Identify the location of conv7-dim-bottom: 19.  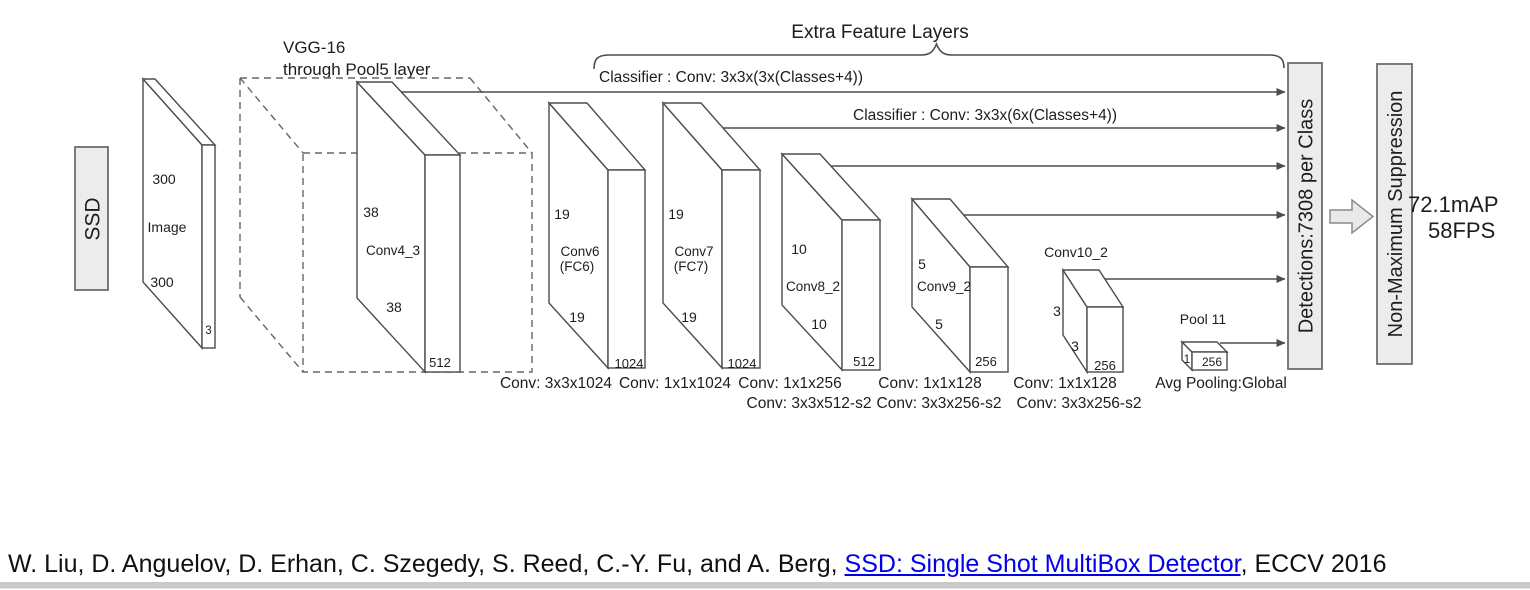
(689, 317).